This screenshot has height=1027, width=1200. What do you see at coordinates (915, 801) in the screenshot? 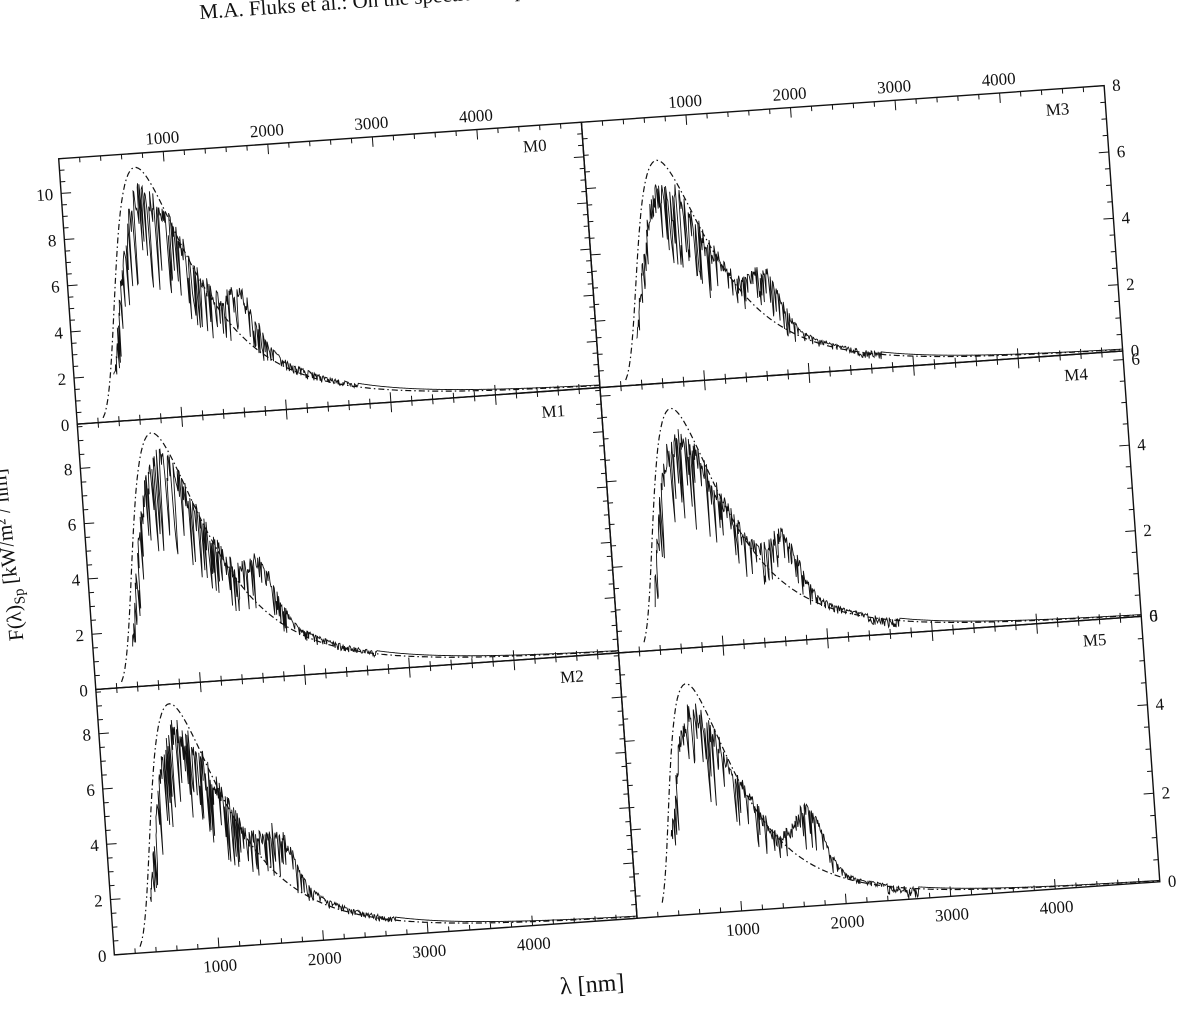
I see `spectrum-line-m5` at bounding box center [915, 801].